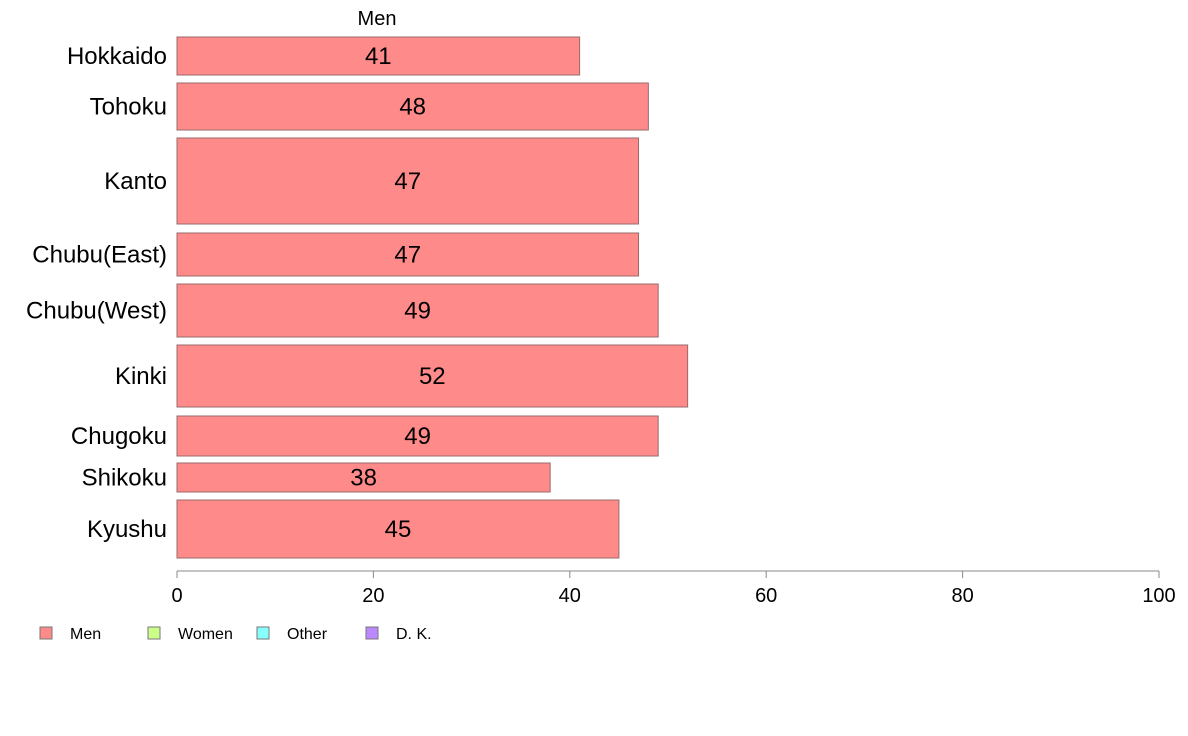  I want to click on x-tick-label: 80, so click(962, 596).